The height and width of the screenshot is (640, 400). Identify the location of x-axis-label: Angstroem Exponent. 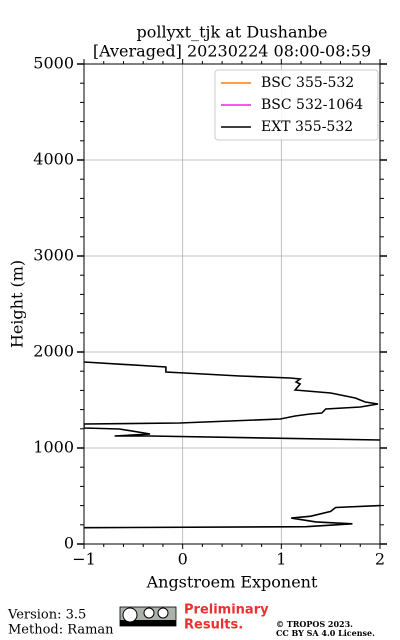
(232, 582).